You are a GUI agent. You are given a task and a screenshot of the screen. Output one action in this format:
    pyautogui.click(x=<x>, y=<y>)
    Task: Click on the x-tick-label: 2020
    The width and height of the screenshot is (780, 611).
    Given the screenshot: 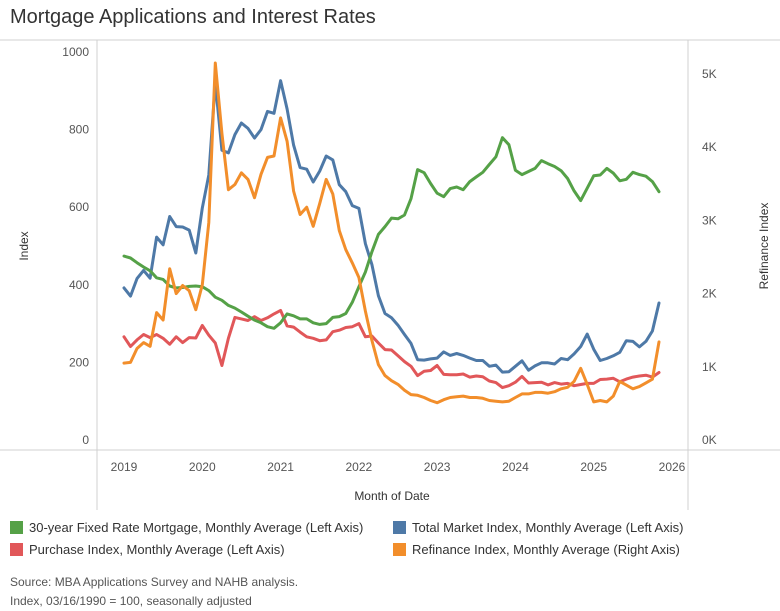 What is the action you would take?
    pyautogui.click(x=202, y=467)
    